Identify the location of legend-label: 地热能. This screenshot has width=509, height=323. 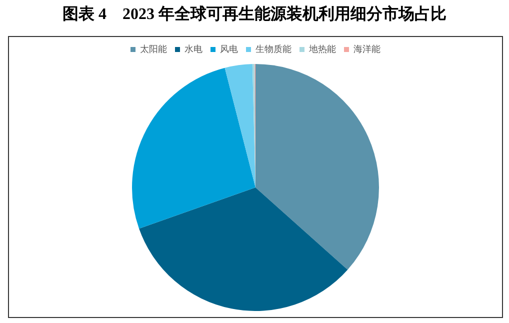
(322, 49).